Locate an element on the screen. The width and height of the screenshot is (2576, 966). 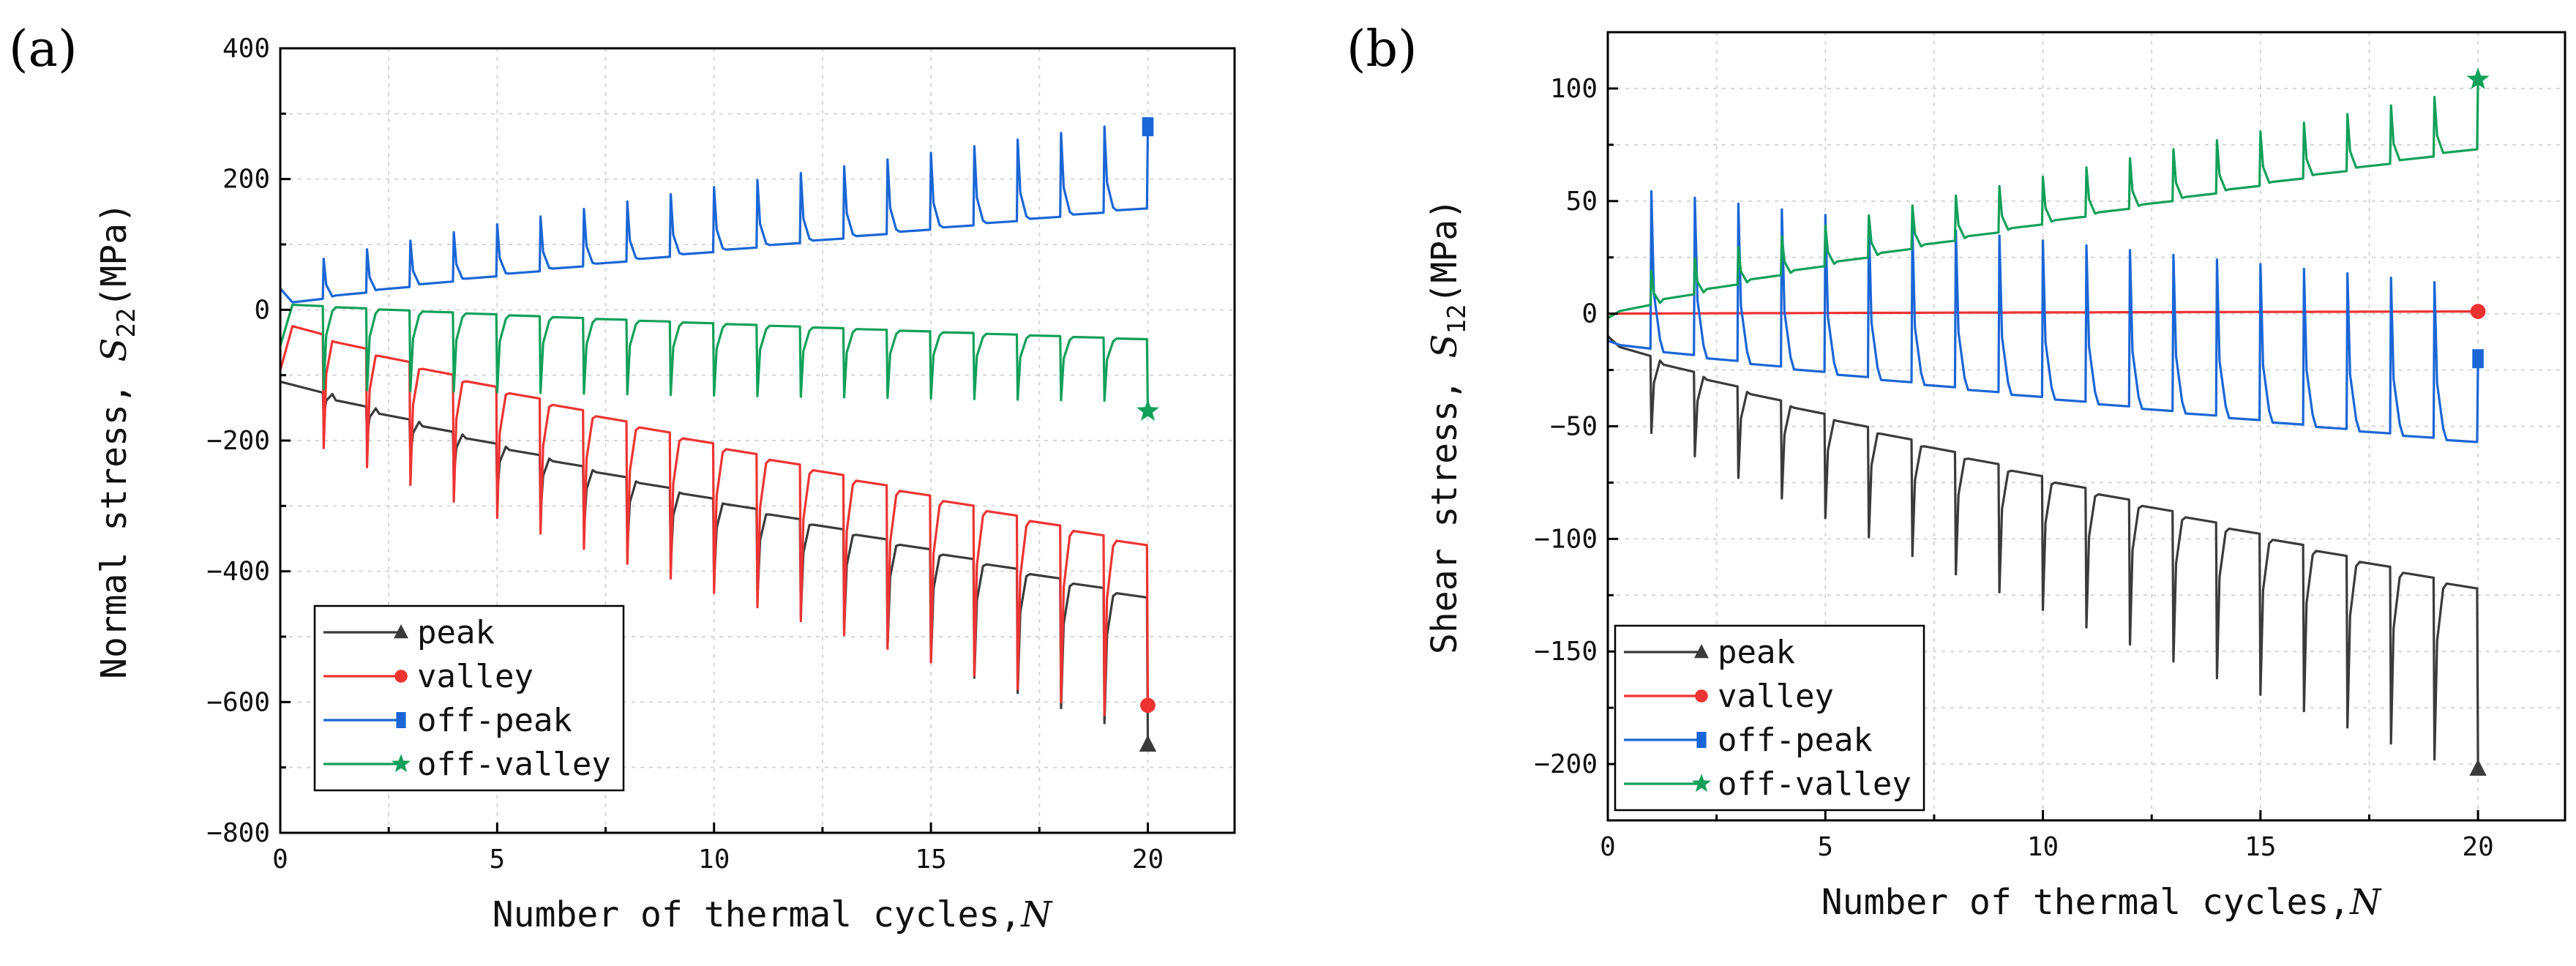
y-tick-label: 100 is located at coordinates (1574, 89).